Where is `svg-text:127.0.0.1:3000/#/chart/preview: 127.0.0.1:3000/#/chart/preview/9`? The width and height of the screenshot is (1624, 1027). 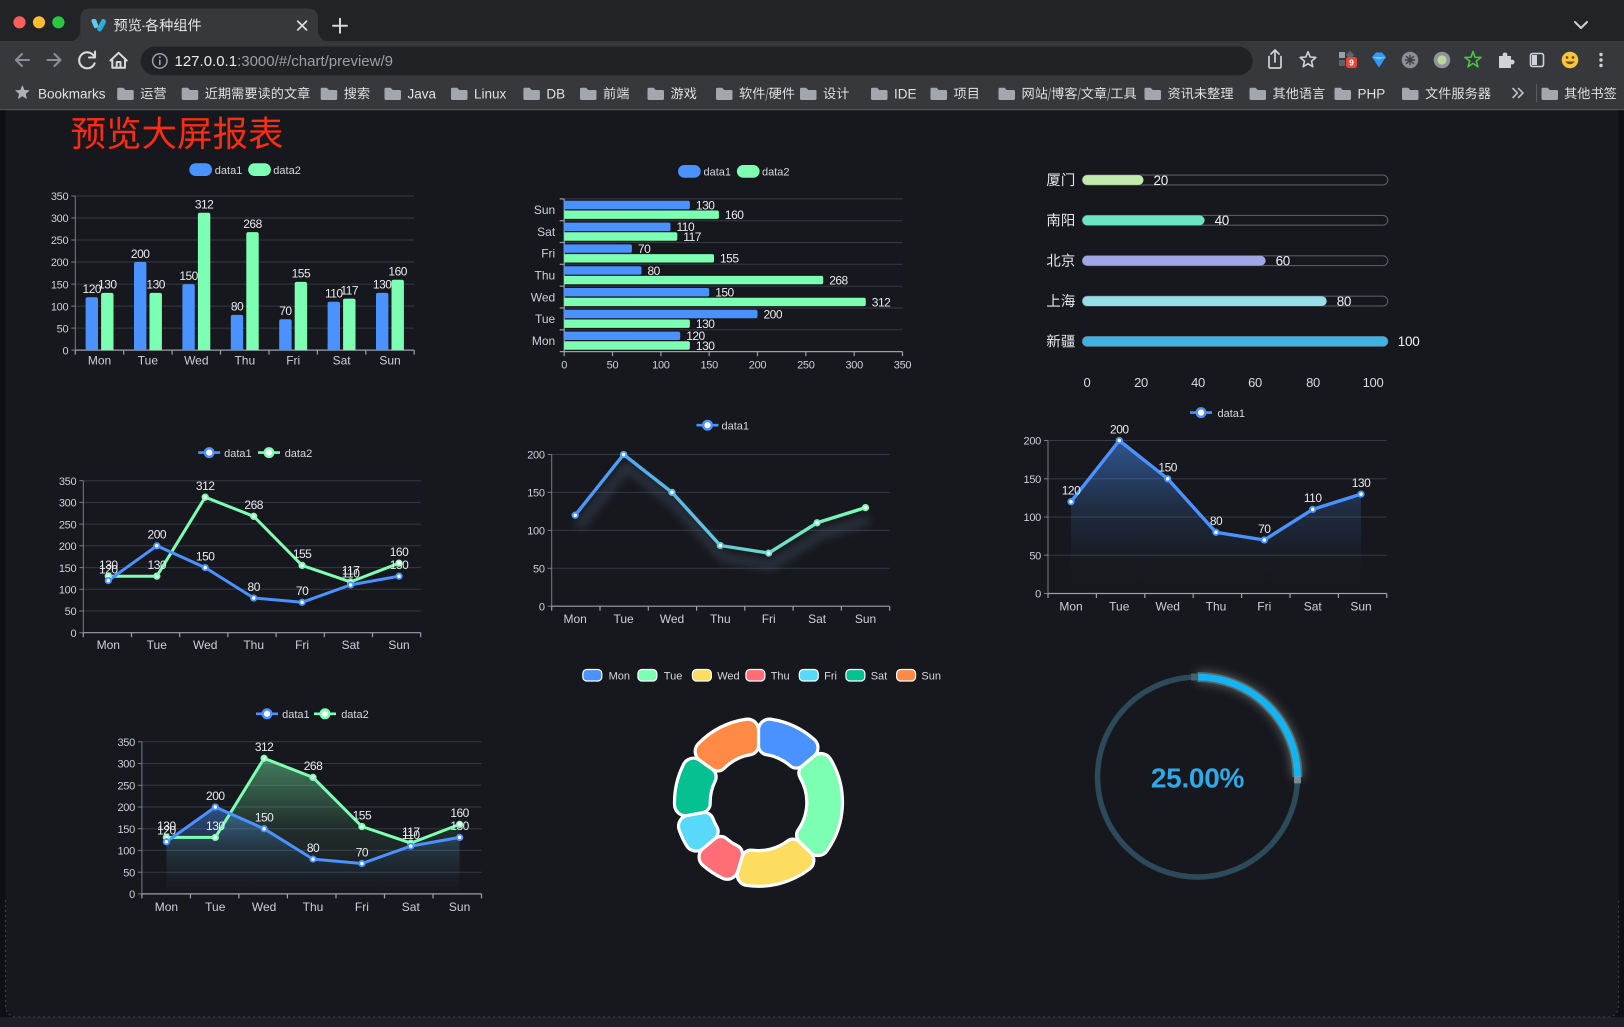 svg-text:127.0.0.1:3000/#/chart/preview: 127.0.0.1:3000/#/chart/preview/9 is located at coordinates (284, 61).